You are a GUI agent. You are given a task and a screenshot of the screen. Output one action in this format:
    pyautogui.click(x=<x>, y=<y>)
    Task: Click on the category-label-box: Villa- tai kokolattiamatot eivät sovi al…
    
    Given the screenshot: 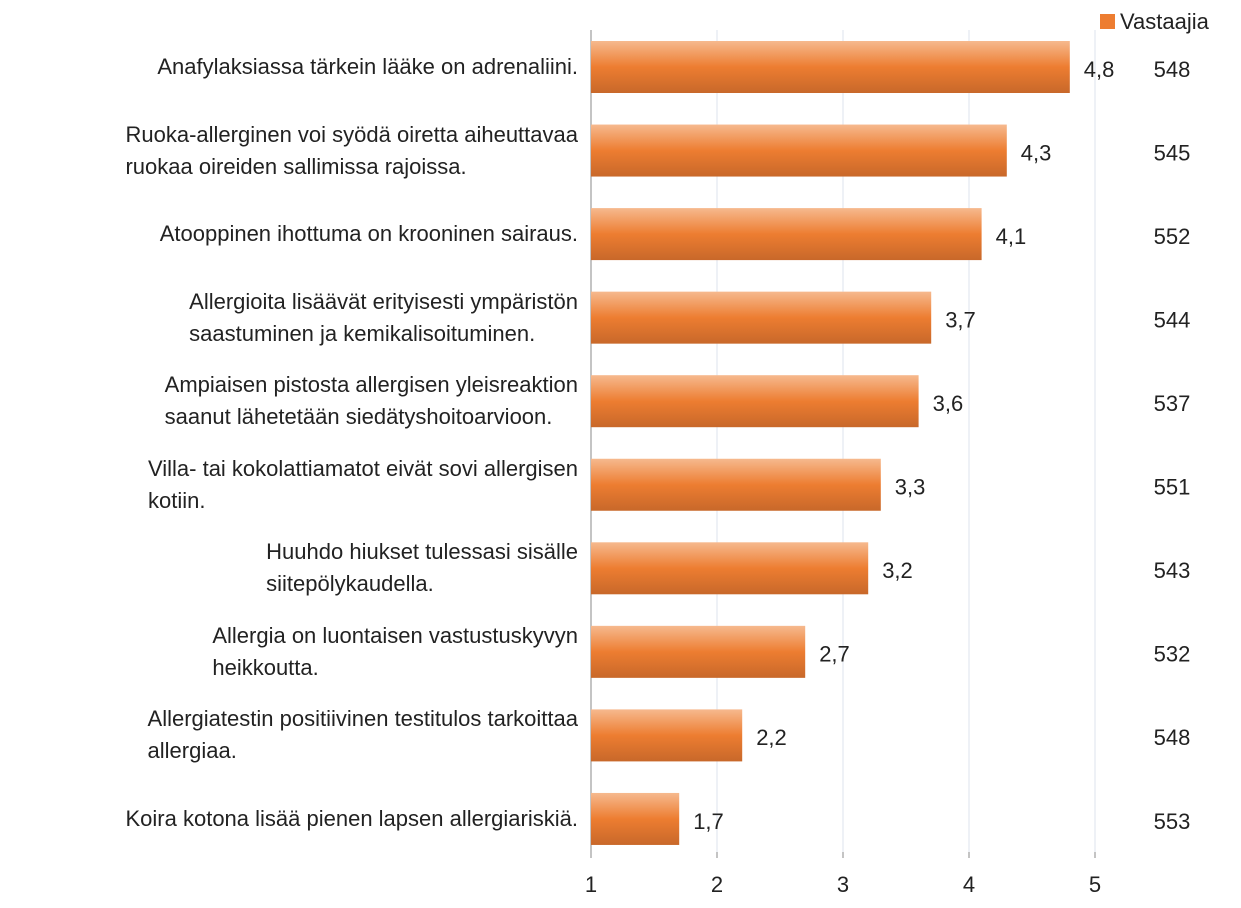 What is the action you would take?
    pyautogui.click(x=289, y=485)
    